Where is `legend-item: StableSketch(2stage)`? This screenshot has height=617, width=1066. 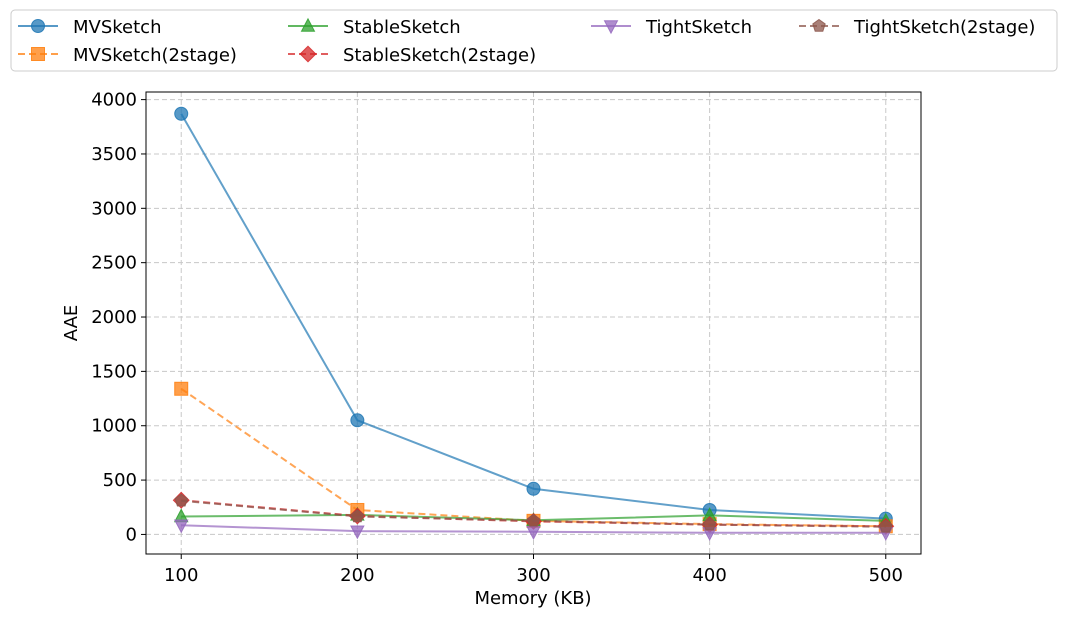
legend-item: StableSketch(2stage) is located at coordinates (412, 55).